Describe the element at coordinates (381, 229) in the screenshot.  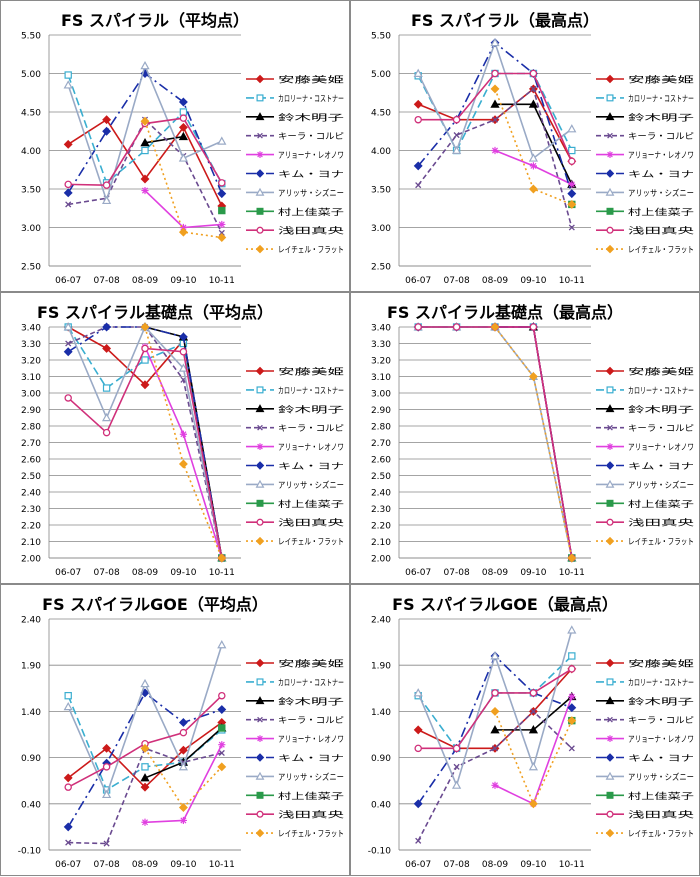
I see `y-tick-label: 3.00` at that location.